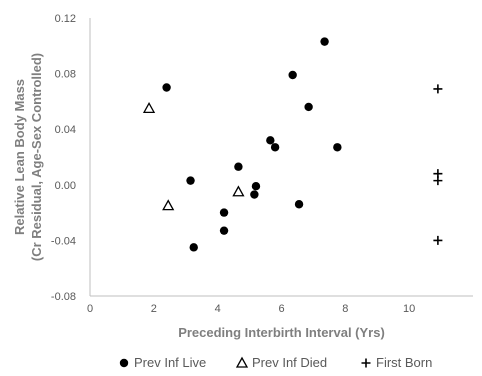  Describe the element at coordinates (63, 297) in the screenshot. I see `y-tick-label: -0.08` at that location.